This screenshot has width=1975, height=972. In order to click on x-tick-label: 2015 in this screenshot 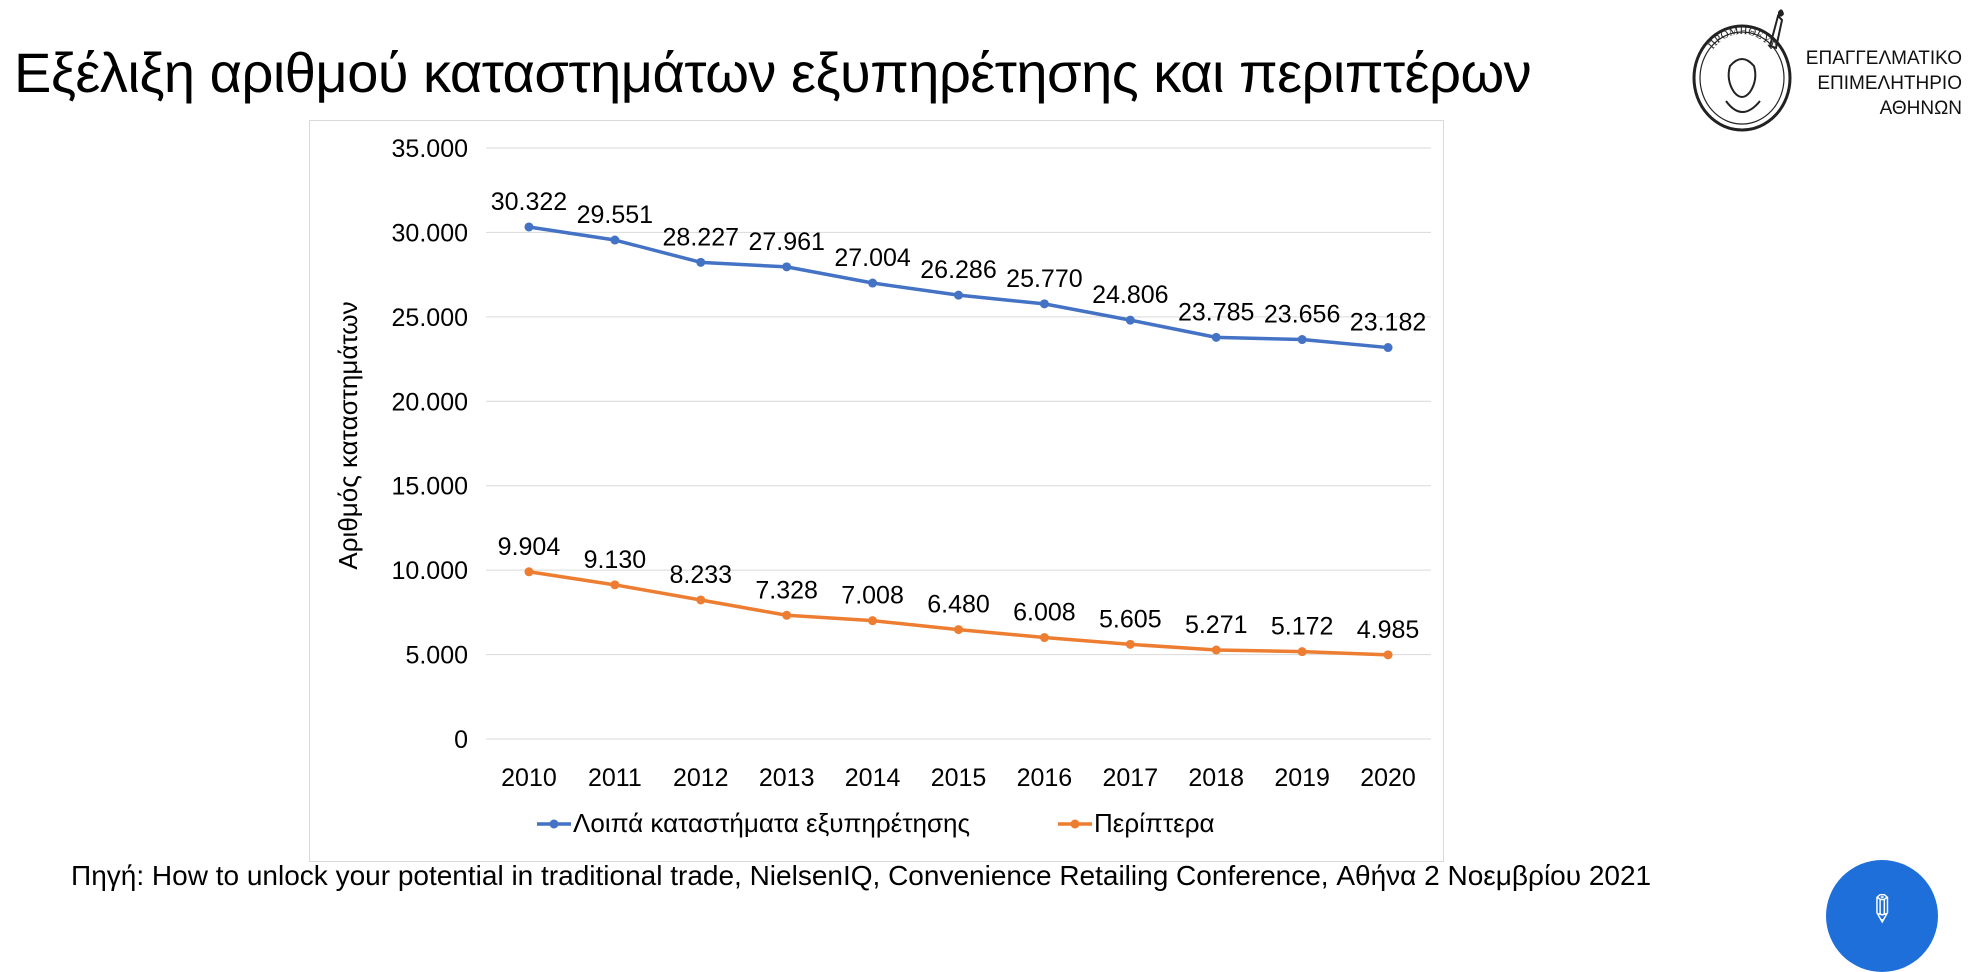, I will do `click(959, 778)`.